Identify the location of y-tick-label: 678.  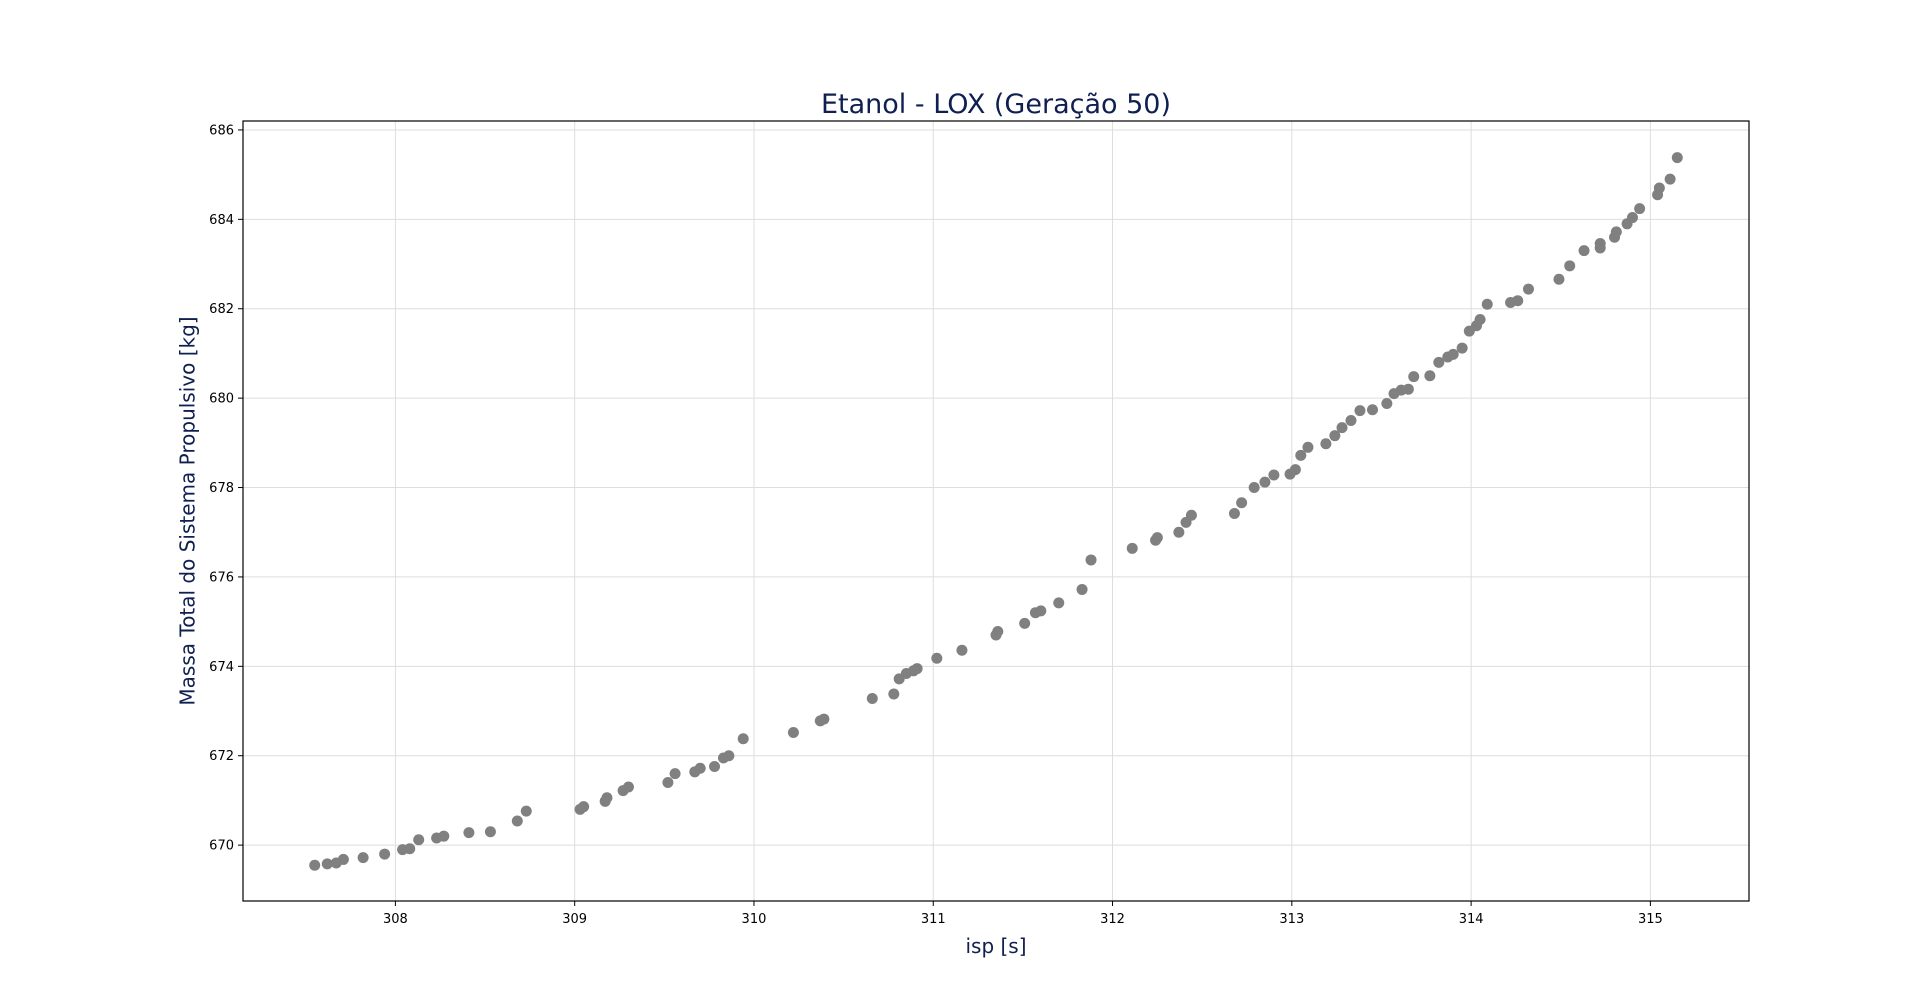
(221, 488).